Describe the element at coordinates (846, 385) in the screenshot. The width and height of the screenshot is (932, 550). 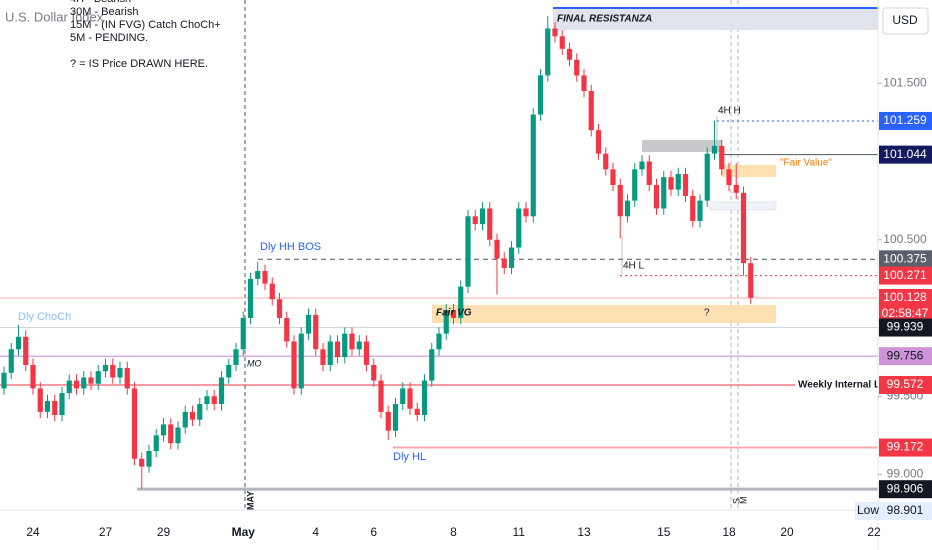
I see `level-text: Weekly Internal Low` at that location.